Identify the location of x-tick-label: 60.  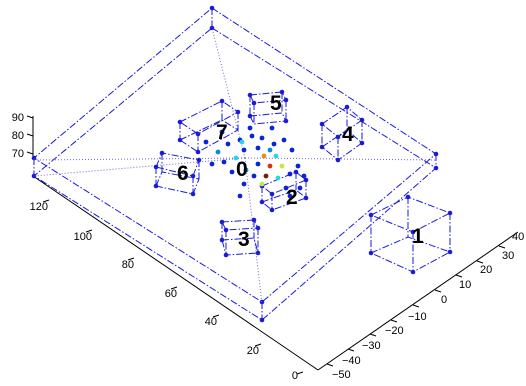
(171, 294).